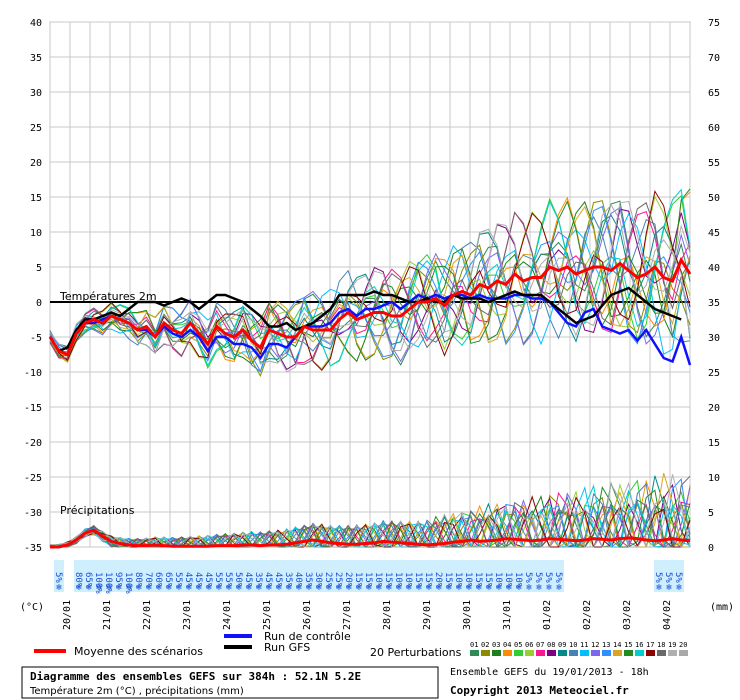 Image resolution: width=740 pixels, height=700 pixels. Describe the element at coordinates (587, 615) in the screenshot. I see `x-date-label: 02/02` at that location.